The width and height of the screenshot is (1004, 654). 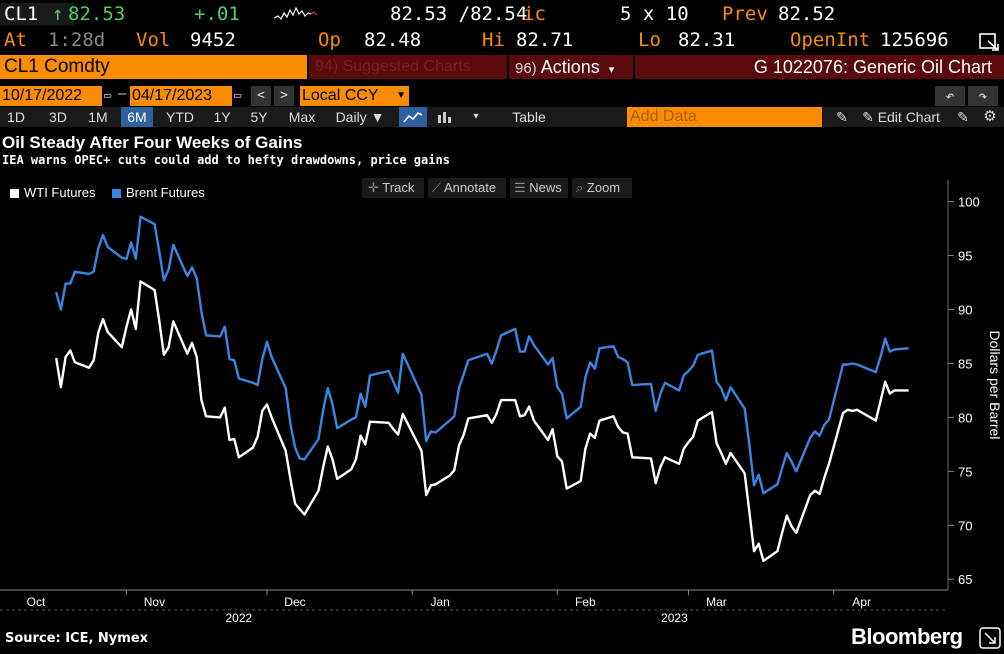 I want to click on period-button-3d: 3D, so click(x=58, y=117).